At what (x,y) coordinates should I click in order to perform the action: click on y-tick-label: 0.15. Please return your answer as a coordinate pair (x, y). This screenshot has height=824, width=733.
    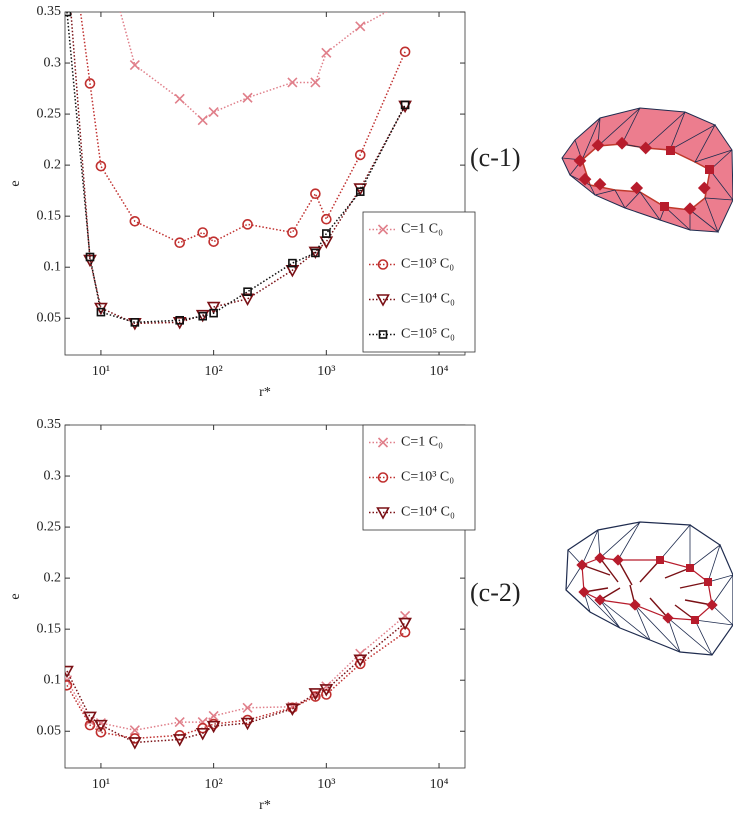
    Looking at the image, I should click on (49, 628).